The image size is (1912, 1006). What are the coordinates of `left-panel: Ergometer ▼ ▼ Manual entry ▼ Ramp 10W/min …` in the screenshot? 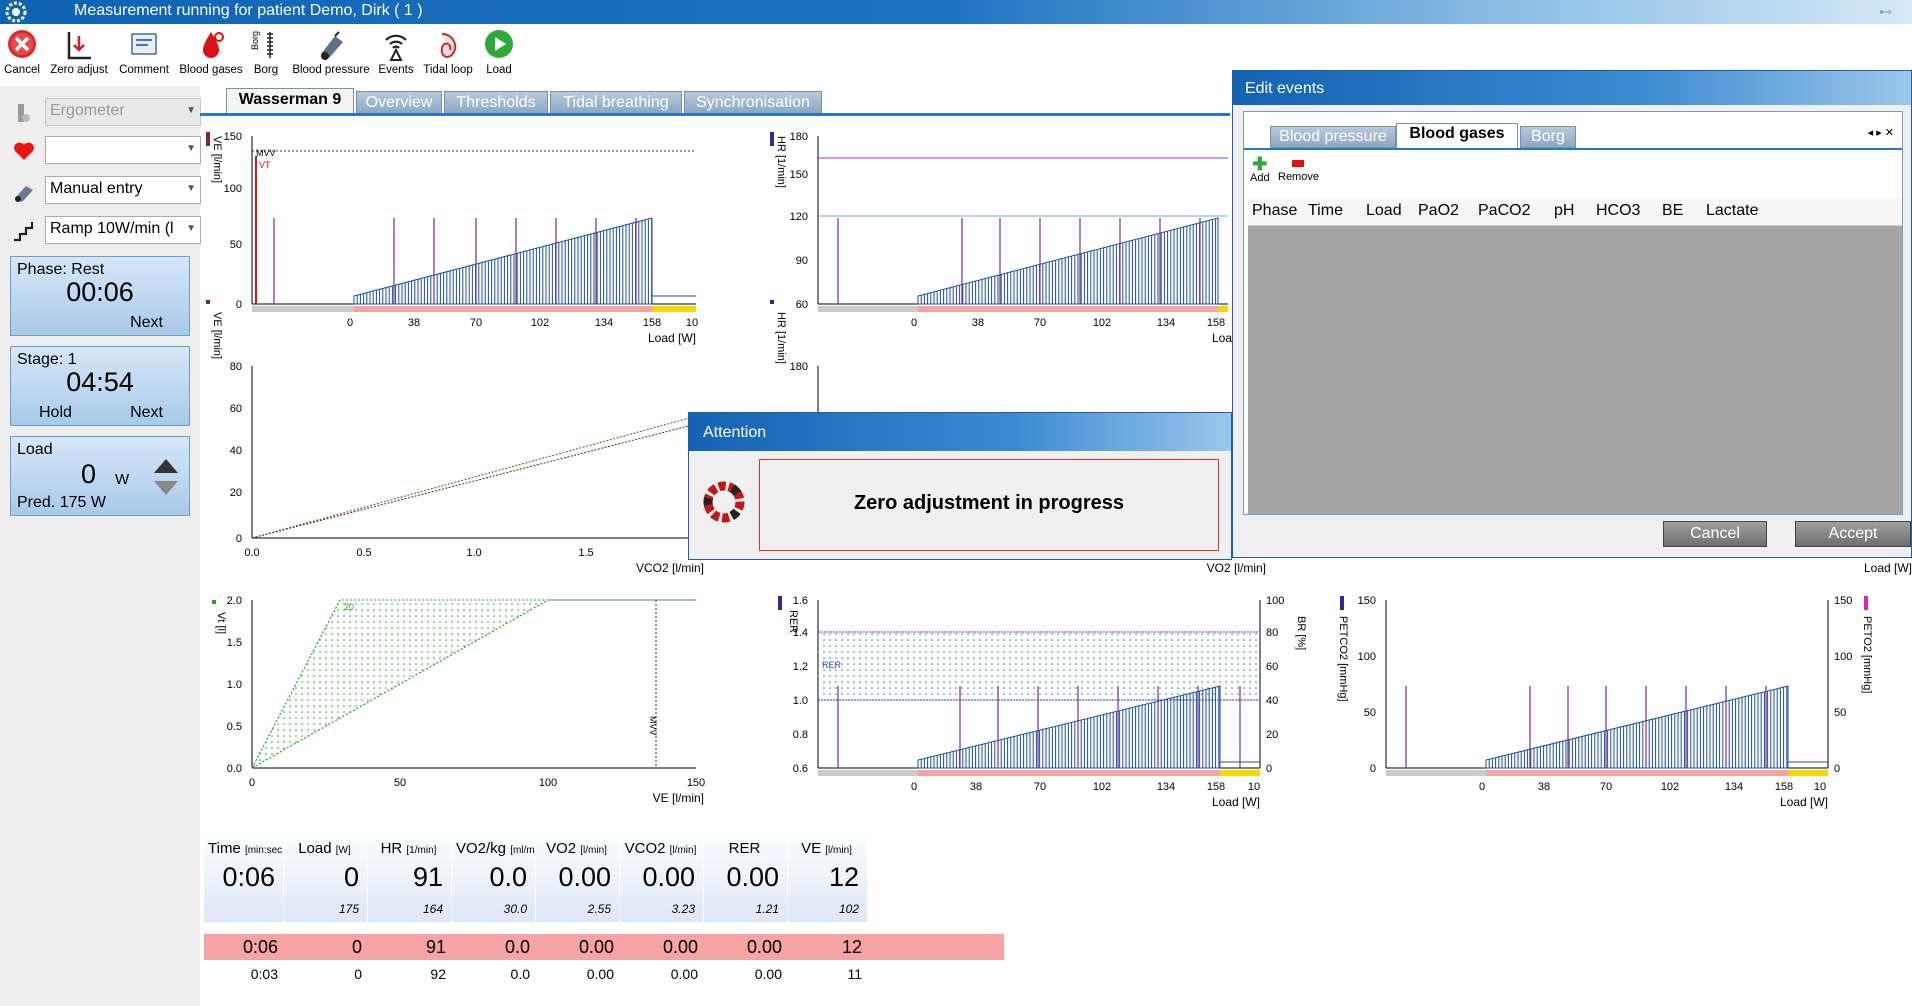 It's located at (100, 546).